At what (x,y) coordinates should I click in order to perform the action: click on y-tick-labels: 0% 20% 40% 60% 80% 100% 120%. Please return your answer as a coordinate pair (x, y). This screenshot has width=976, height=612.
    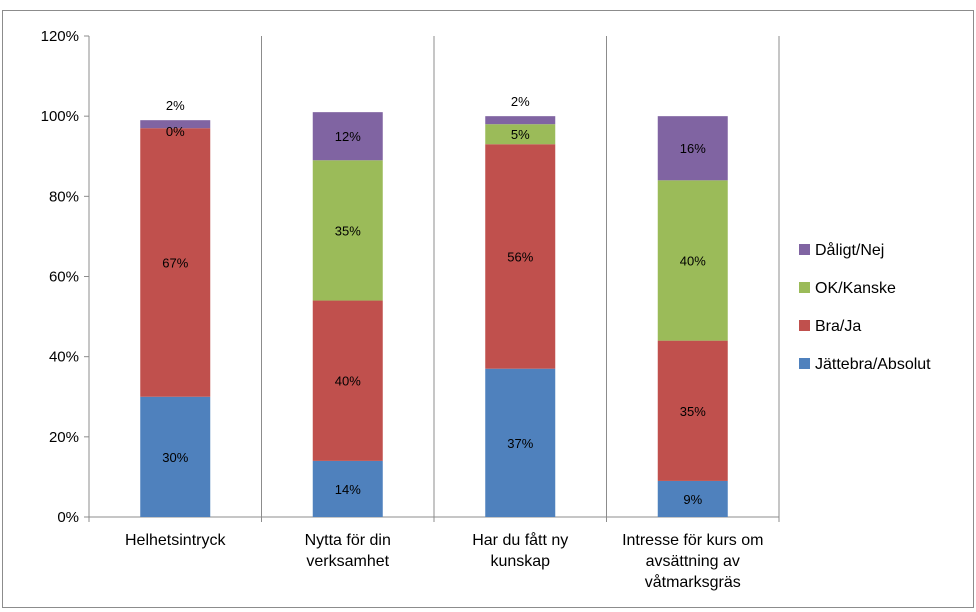
    Looking at the image, I should click on (60, 277).